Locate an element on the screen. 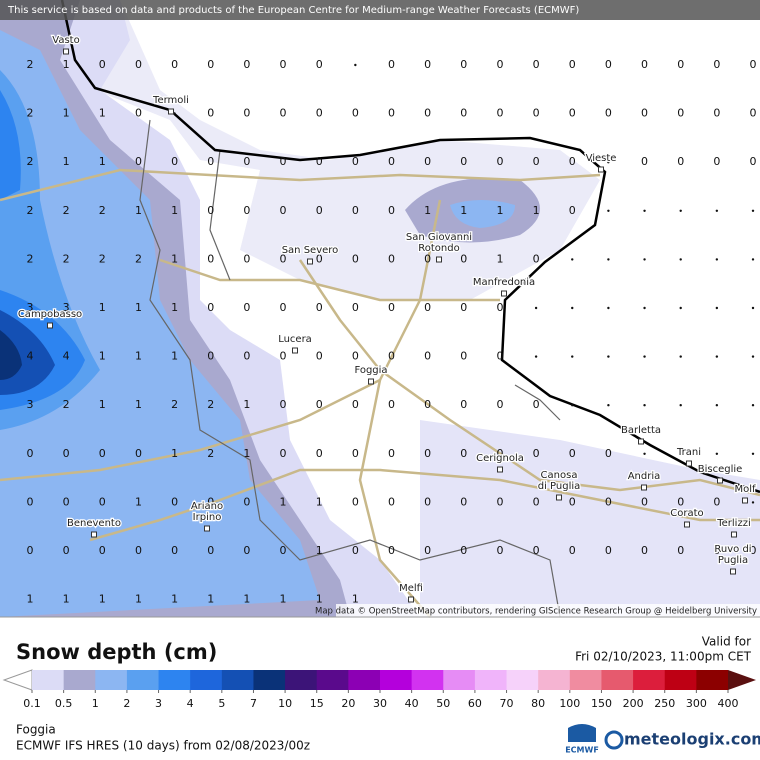 This screenshot has width=760, height=760. valid-time: Fri 02/10/2023, 11:00pm CET is located at coordinates (663, 657).